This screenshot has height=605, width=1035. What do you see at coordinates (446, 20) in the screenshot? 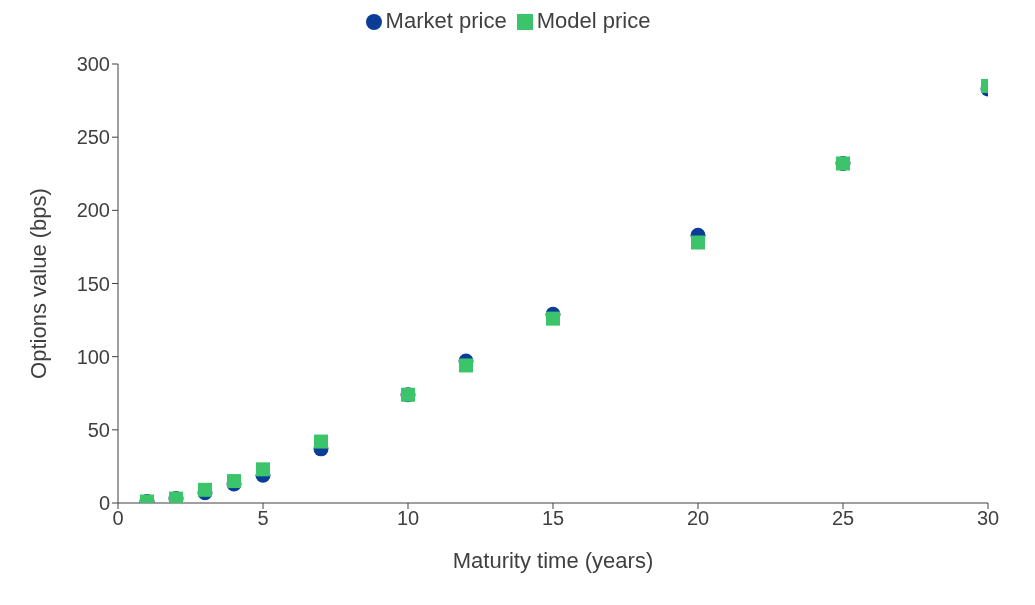
I see `legend-label: Market price` at bounding box center [446, 20].